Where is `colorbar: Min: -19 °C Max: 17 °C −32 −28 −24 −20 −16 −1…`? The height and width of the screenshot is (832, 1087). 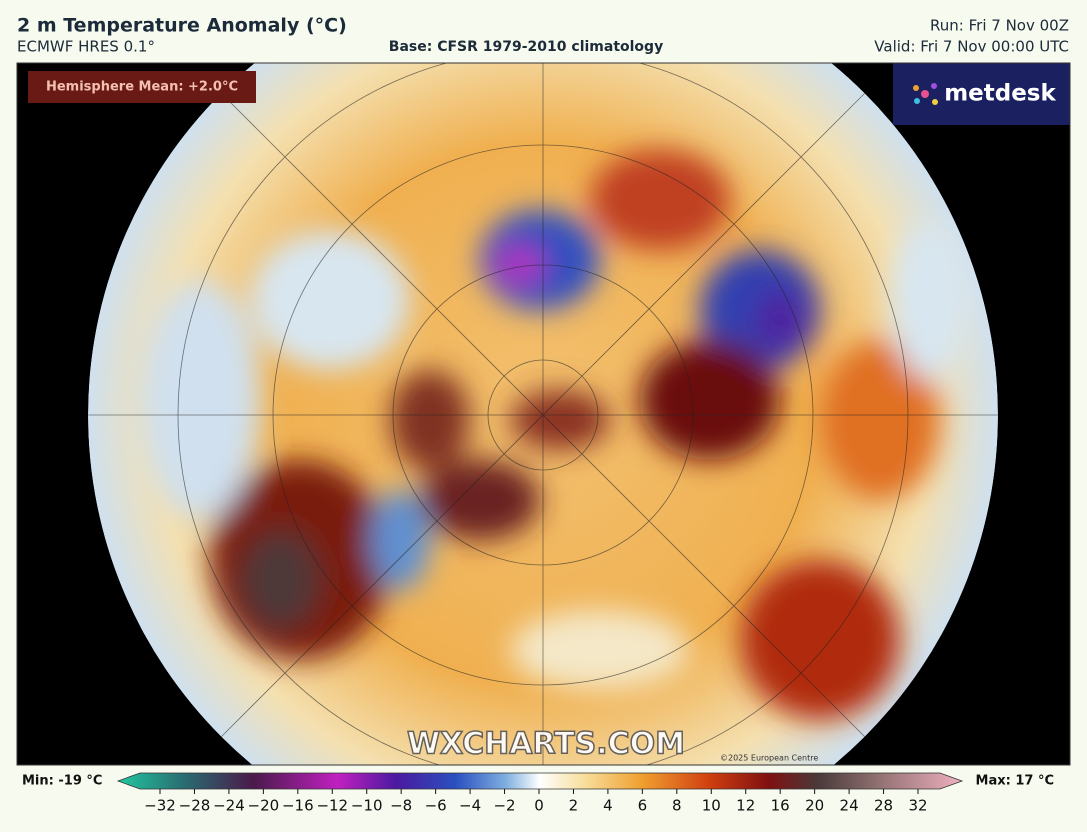 colorbar: Min: -19 °C Max: 17 °C −32 −28 −24 −20 −16 −1… is located at coordinates (538, 793).